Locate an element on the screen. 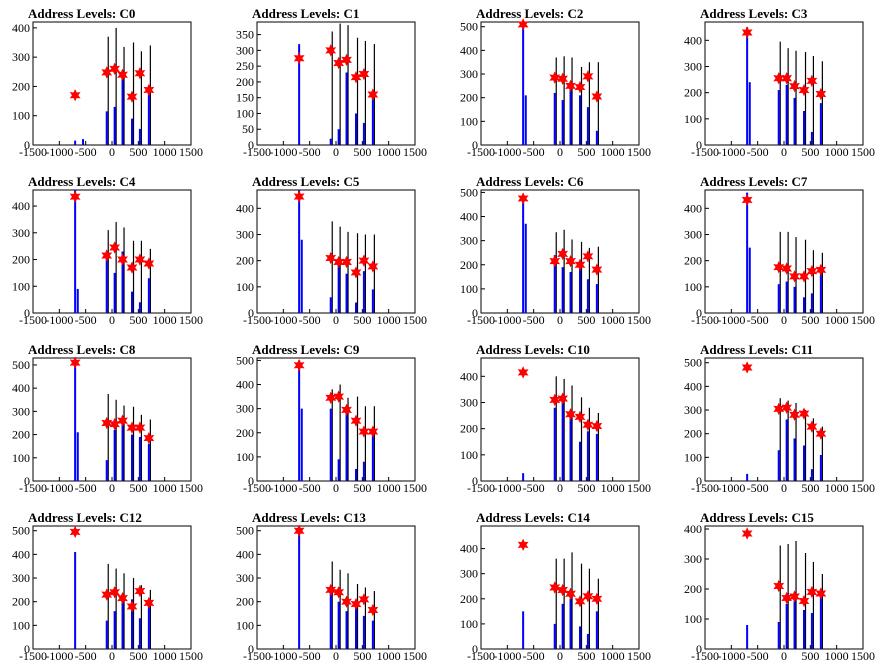  chart-title: Address Levels: C0 is located at coordinates (82, 13).